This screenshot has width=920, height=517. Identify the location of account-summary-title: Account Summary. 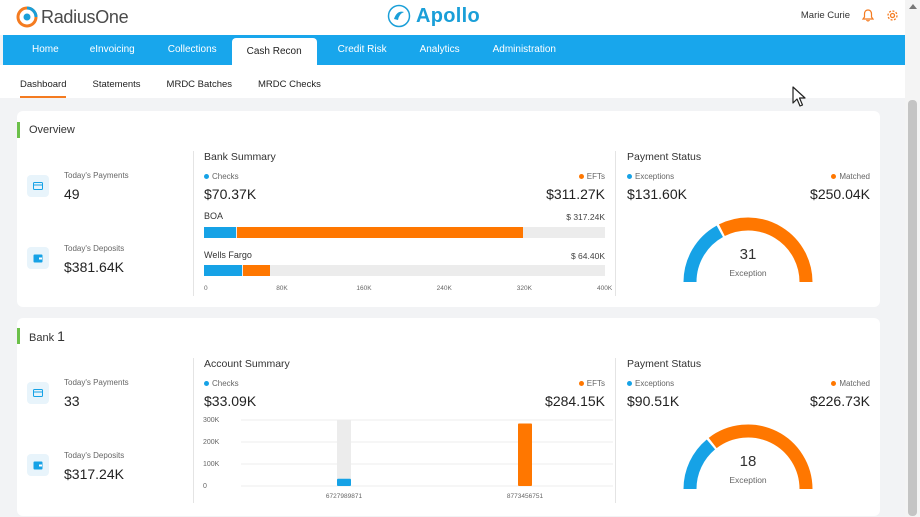
(247, 364).